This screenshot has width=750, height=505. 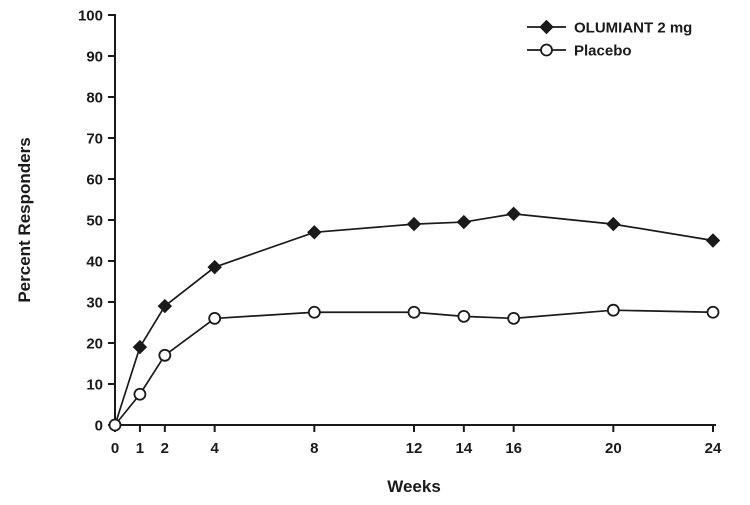 I want to click on x-tick-label: 4, so click(x=214, y=448).